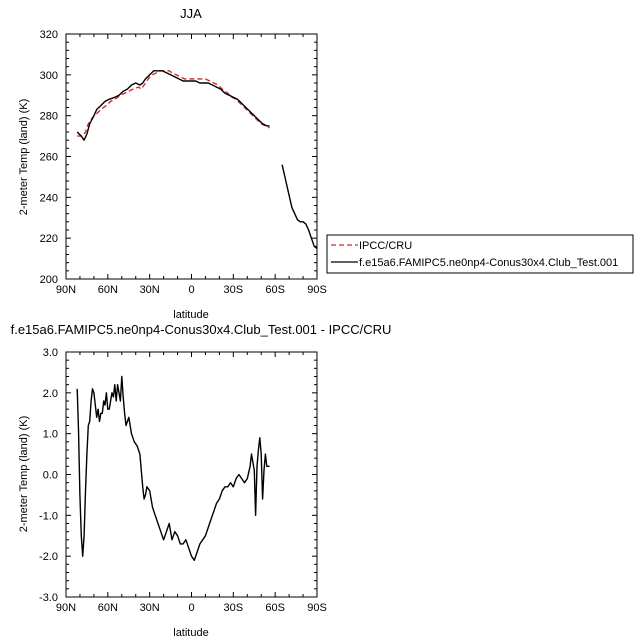  What do you see at coordinates (50, 435) in the screenshot?
I see `bottom-y-tick-label: 1.0` at bounding box center [50, 435].